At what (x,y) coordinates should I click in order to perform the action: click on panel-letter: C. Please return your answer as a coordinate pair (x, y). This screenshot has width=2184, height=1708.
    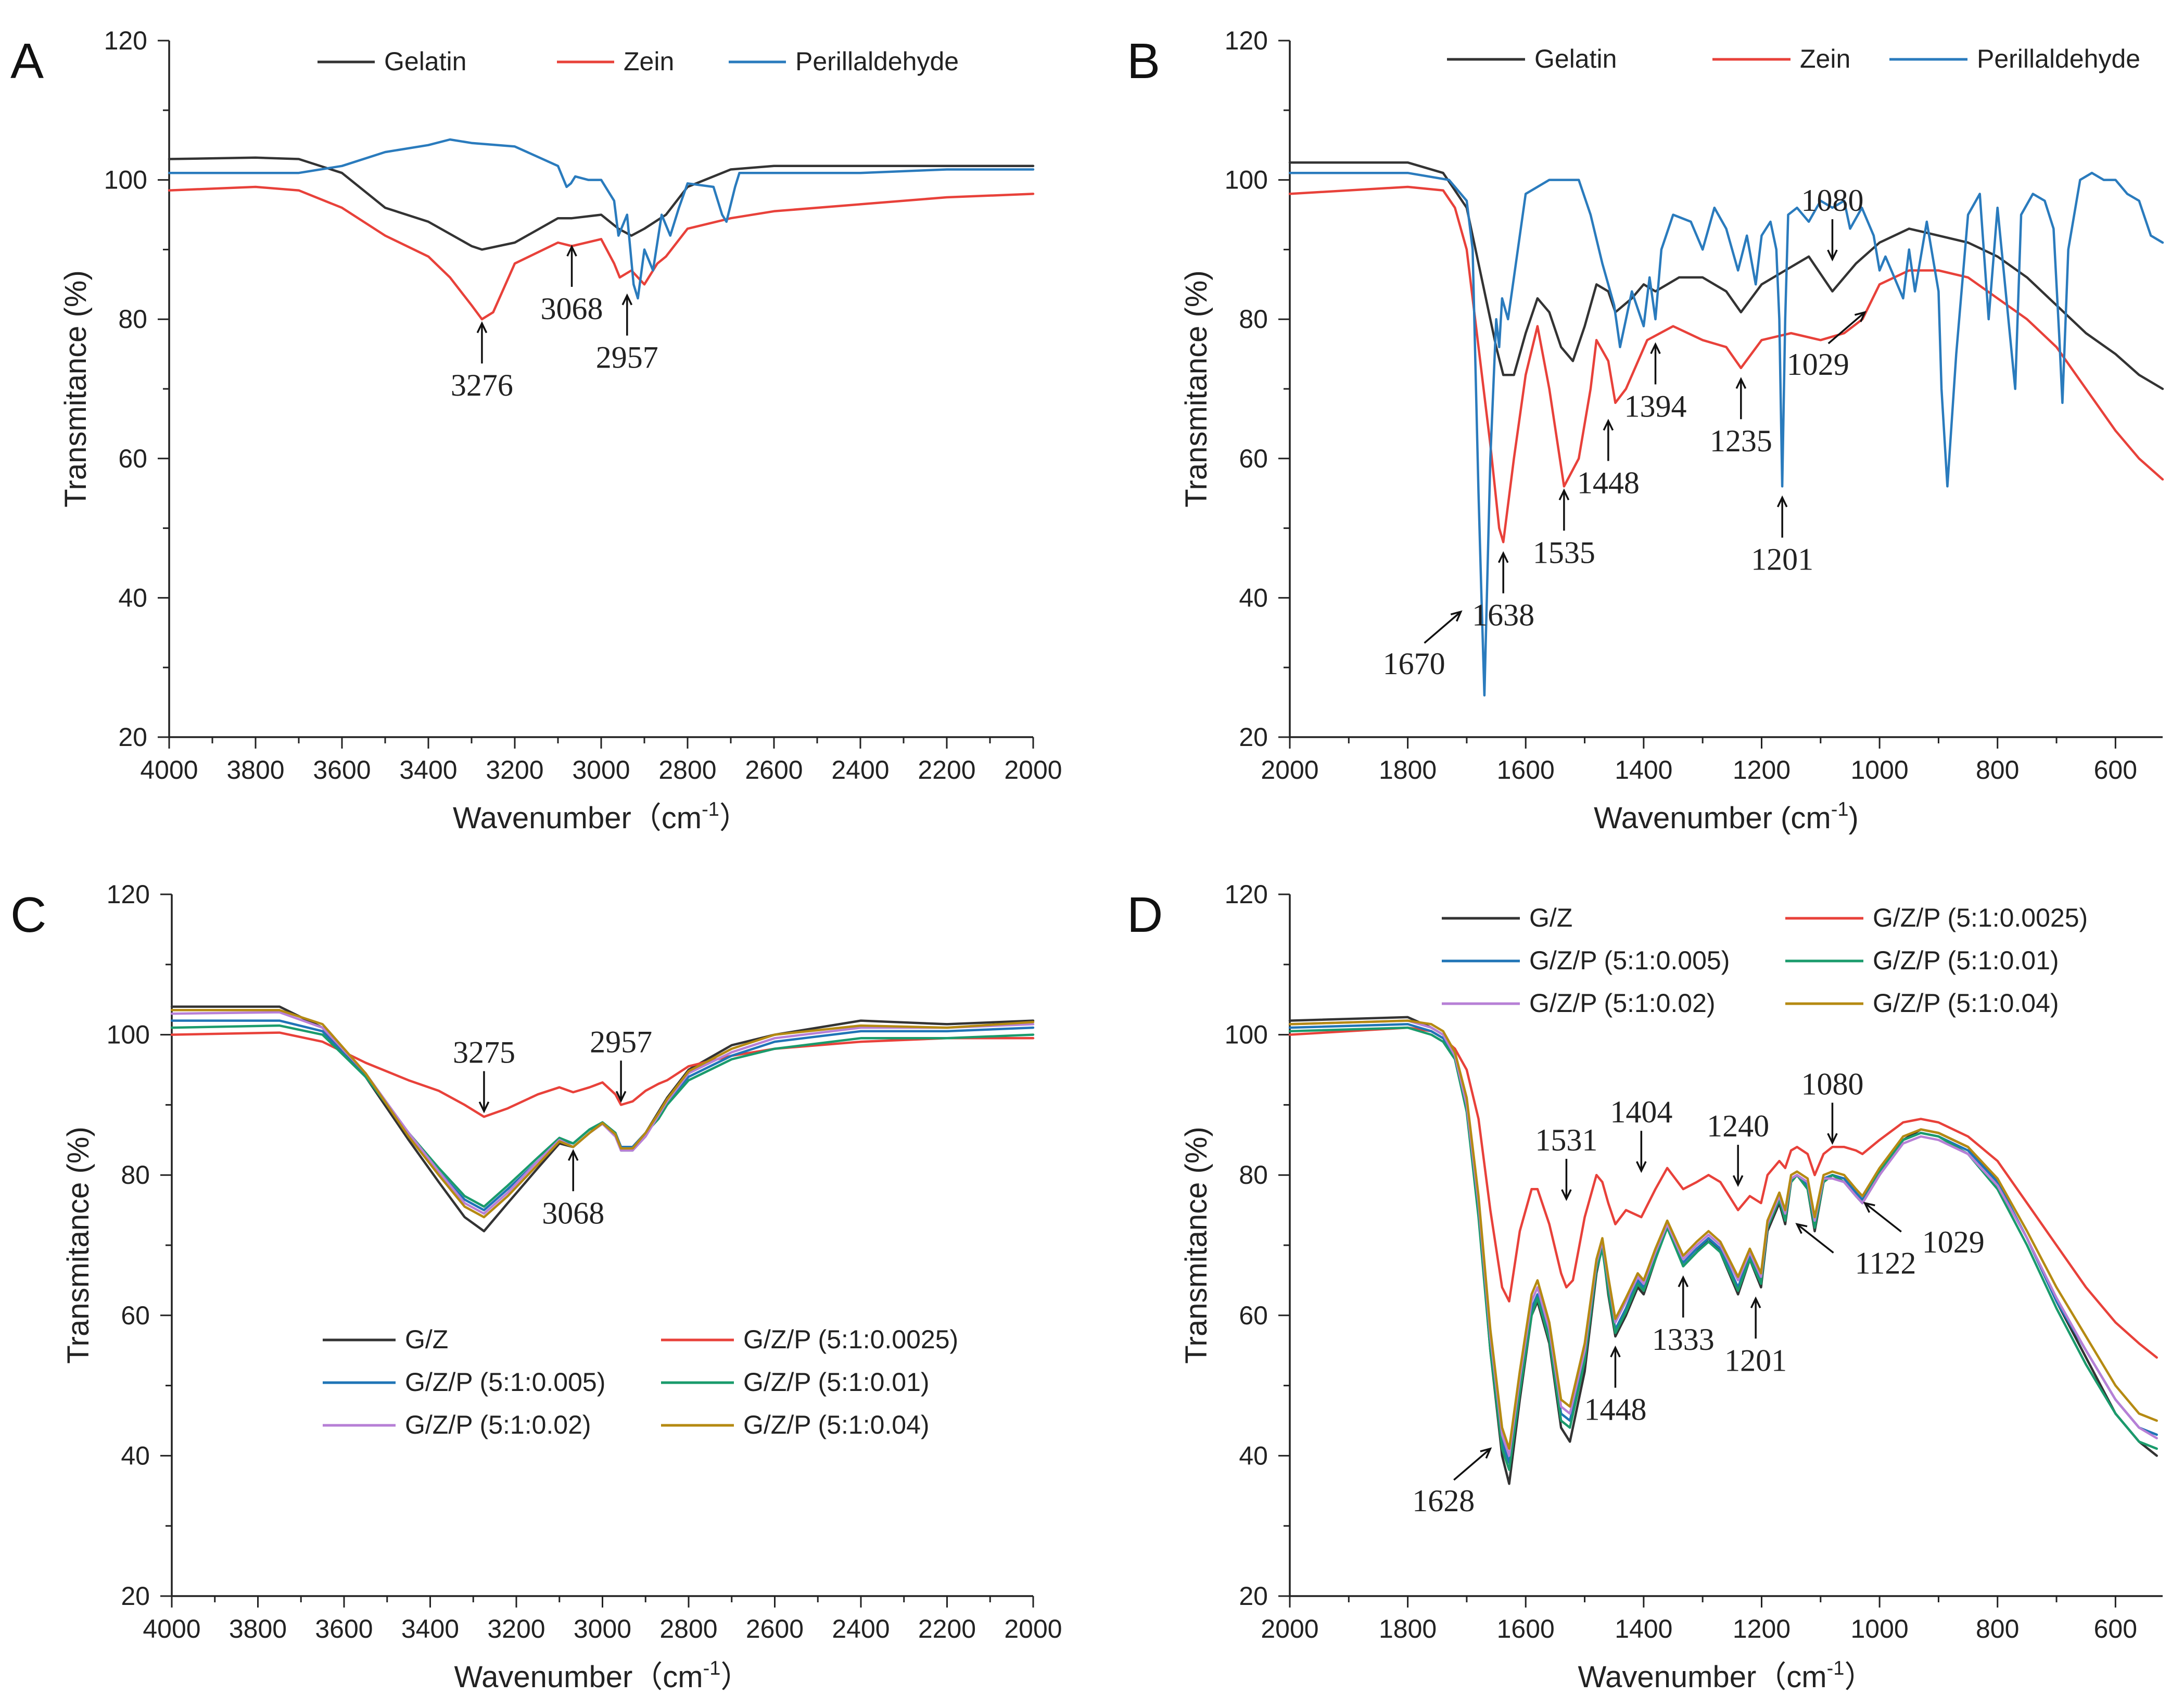
    Looking at the image, I should click on (28, 915).